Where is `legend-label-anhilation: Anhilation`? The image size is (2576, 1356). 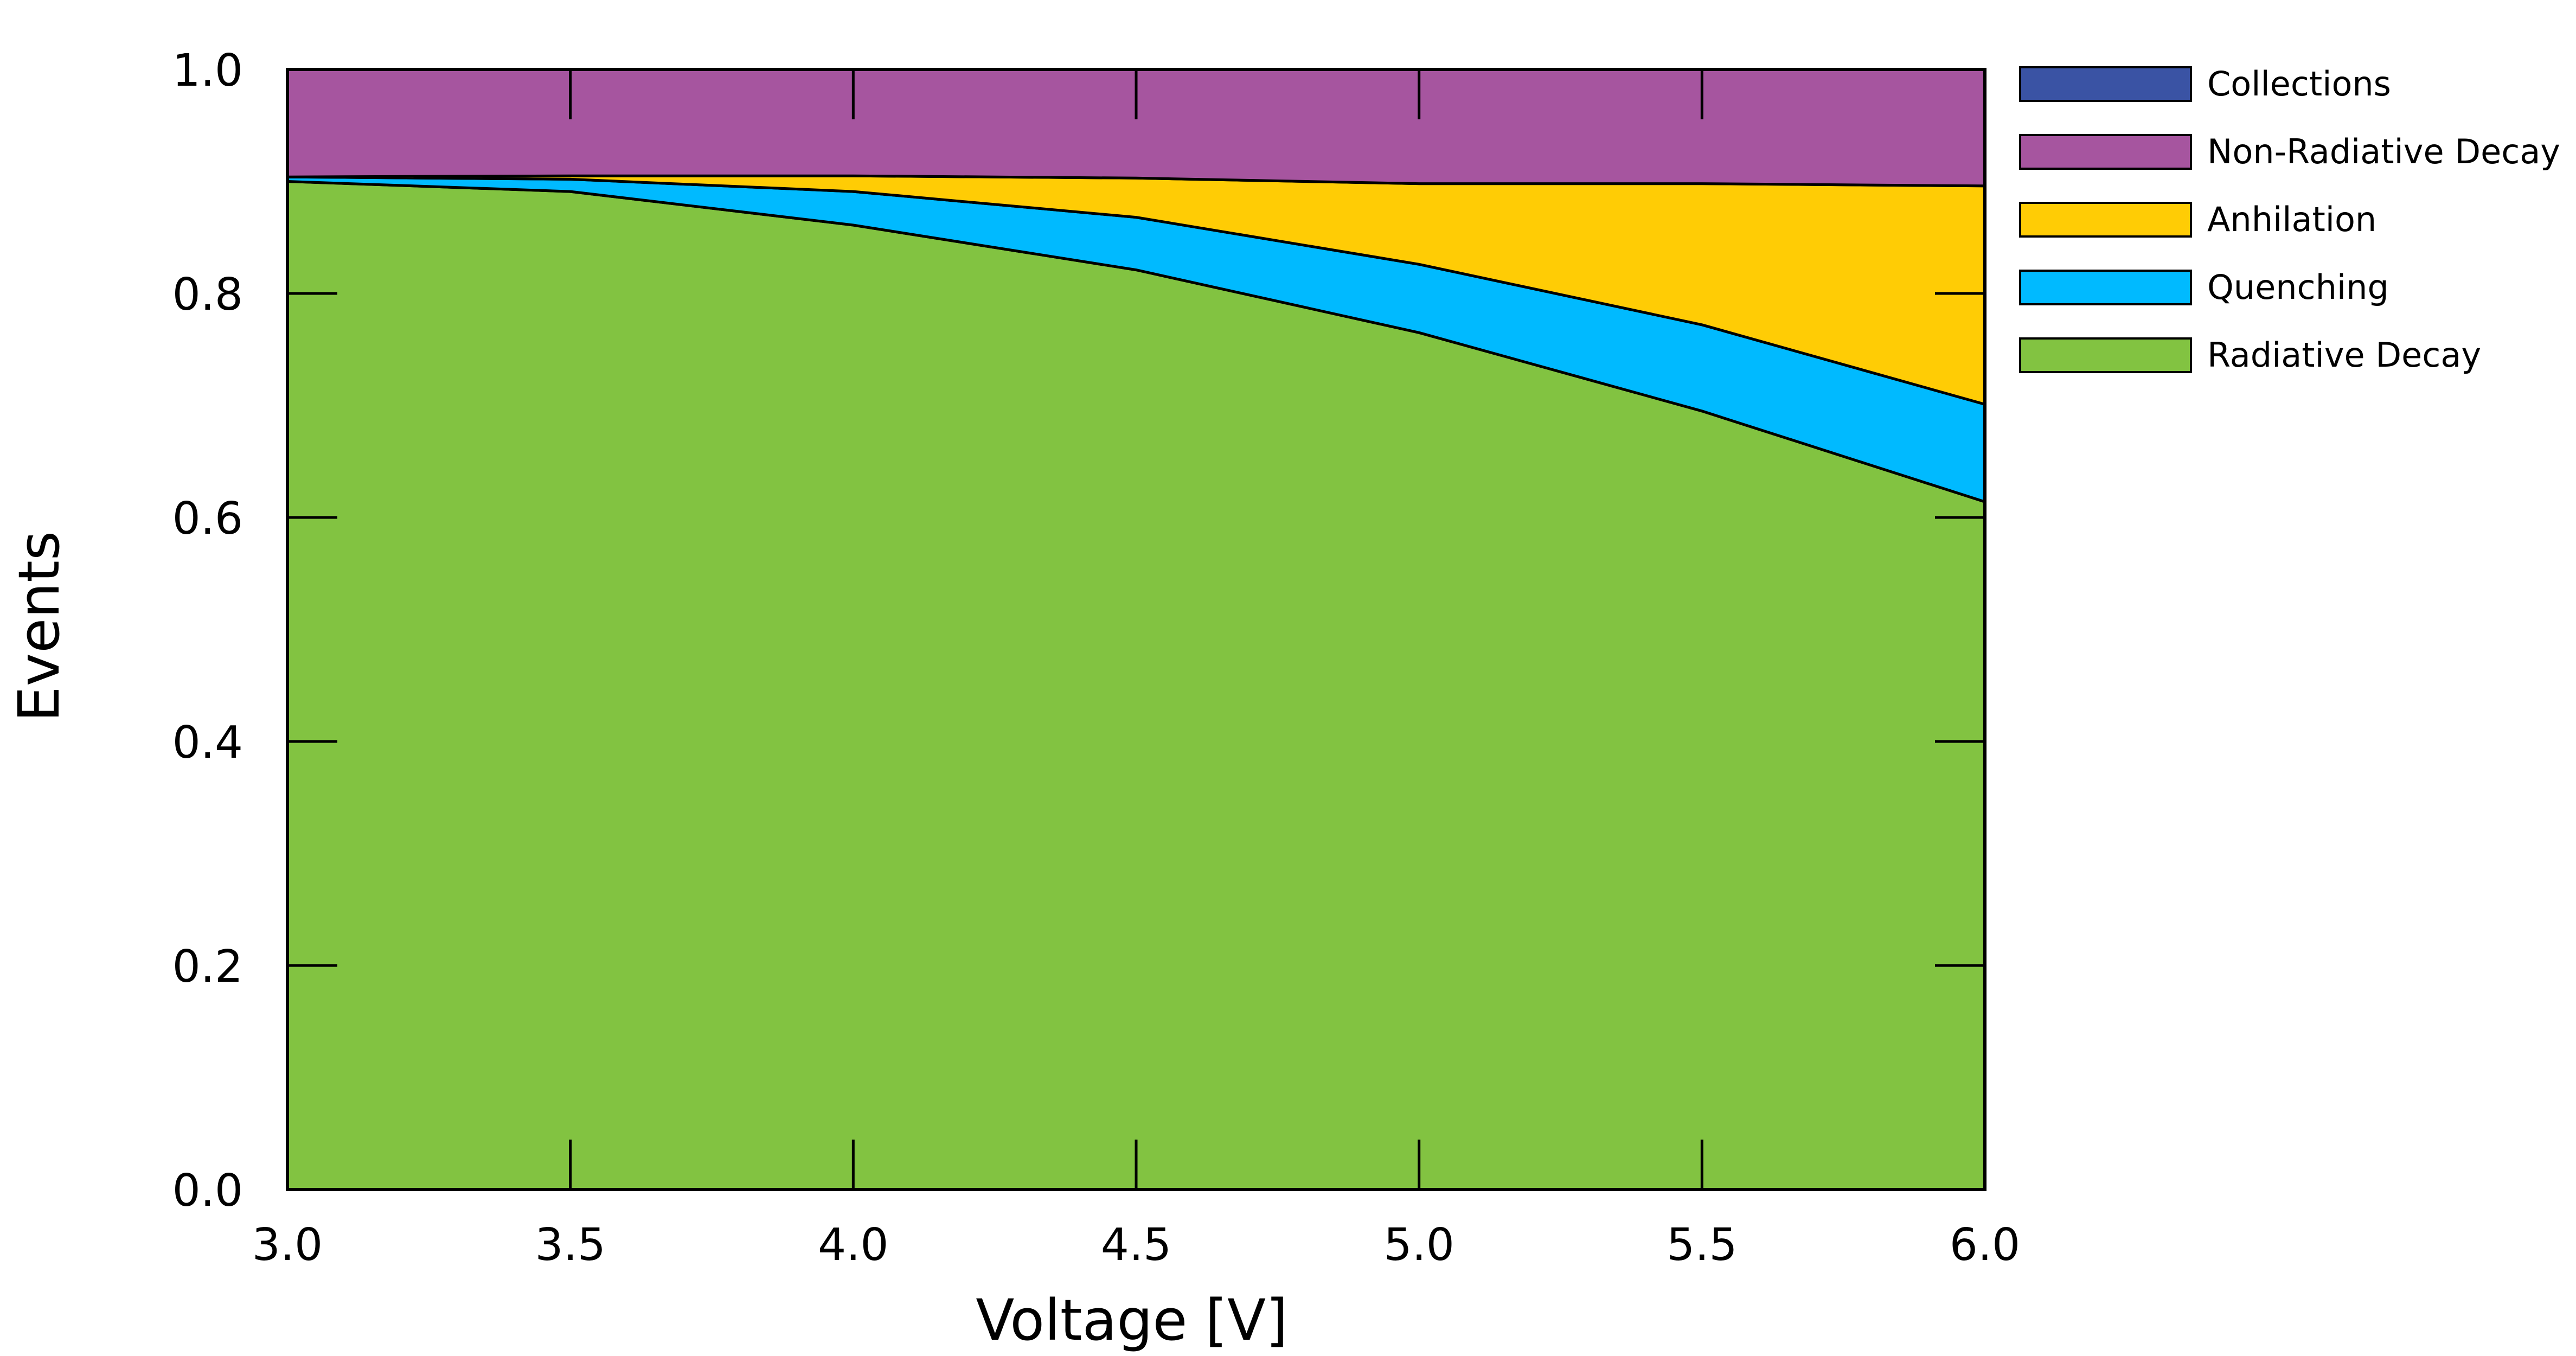 legend-label-anhilation: Anhilation is located at coordinates (2291, 219).